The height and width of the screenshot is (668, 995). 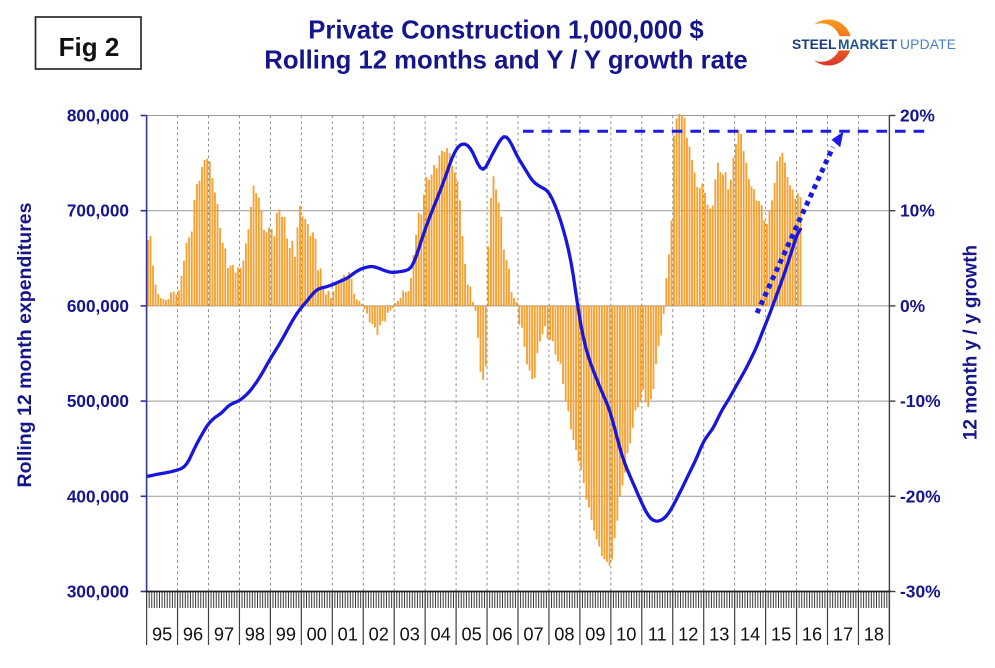 I want to click on svg-text:Private Construction 1,000,000: Private Construction 1,000,000 $, so click(x=505, y=31).